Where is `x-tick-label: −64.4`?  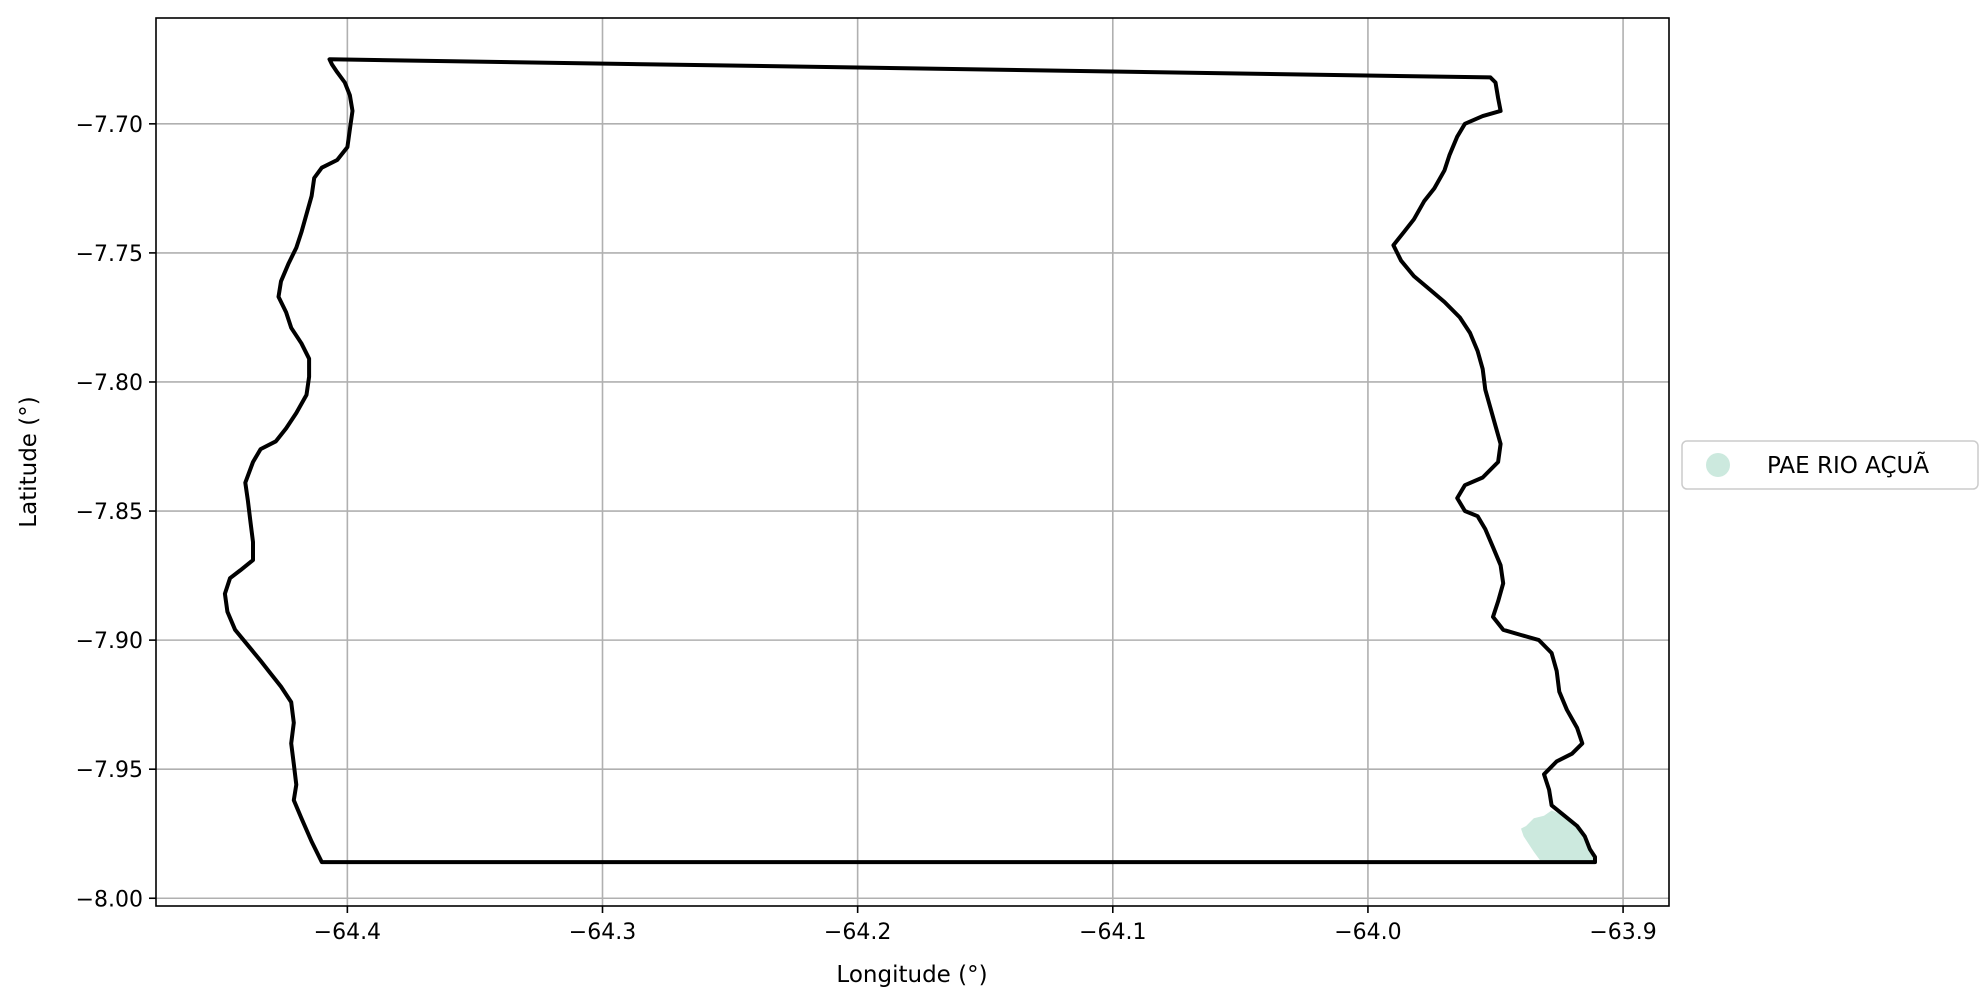
x-tick-label: −64.4 is located at coordinates (347, 932).